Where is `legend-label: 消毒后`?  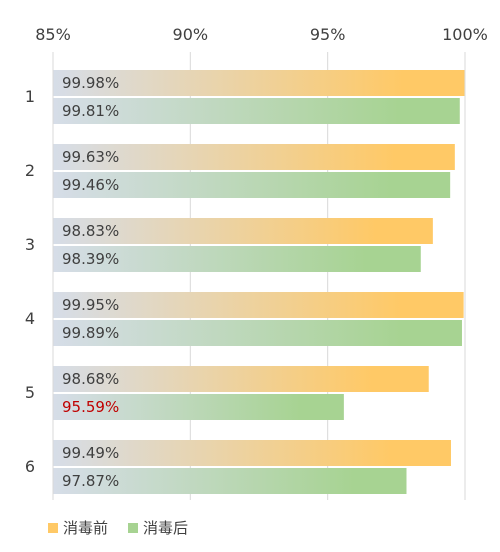
legend-label: 消毒后 is located at coordinates (165, 528).